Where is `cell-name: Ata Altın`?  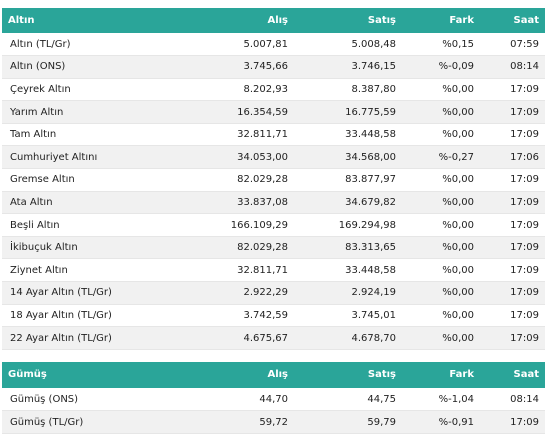
cell-name: Ata Altın is located at coordinates (92, 203).